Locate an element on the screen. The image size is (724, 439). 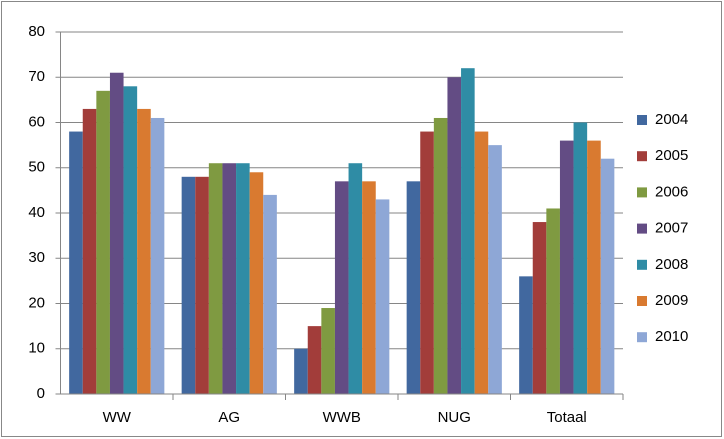
x-tick-label: WWB is located at coordinates (342, 417).